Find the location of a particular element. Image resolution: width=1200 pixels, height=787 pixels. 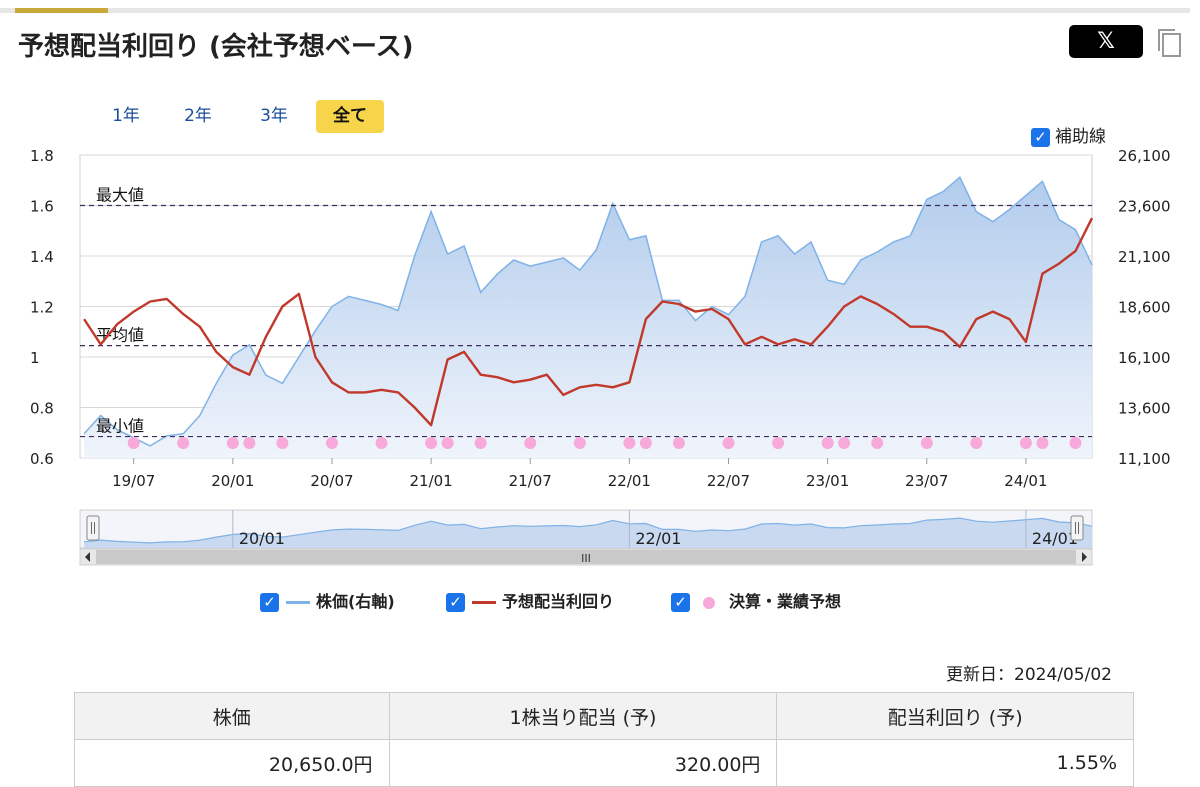

legend-label-yield: 予想配当利回り is located at coordinates (558, 601).